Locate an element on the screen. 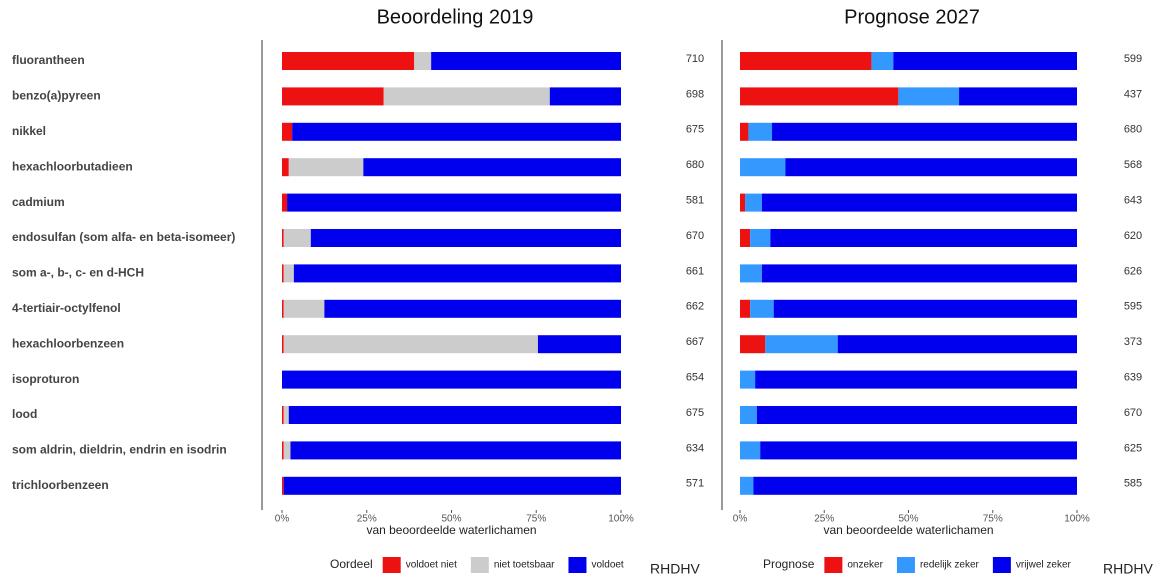 The width and height of the screenshot is (1164, 580). count-label: 585 is located at coordinates (1133, 484).